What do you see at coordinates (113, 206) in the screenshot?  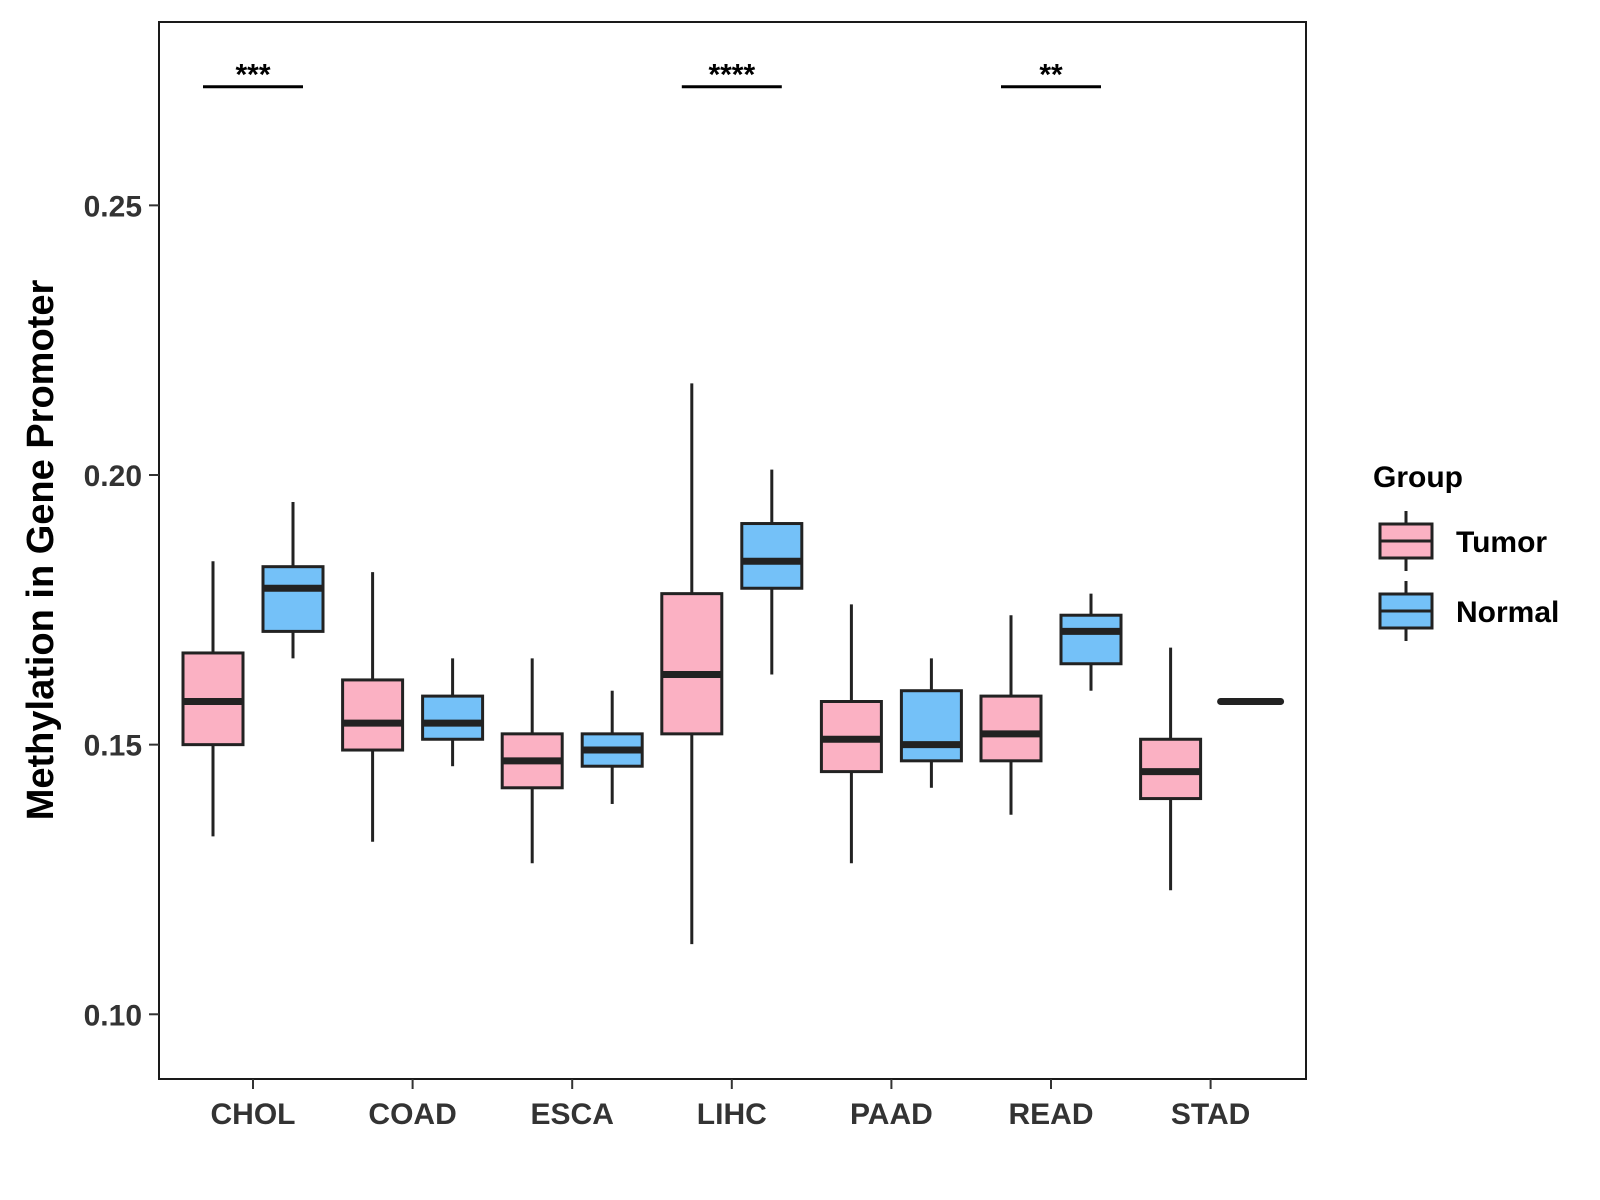 I see `y-tick-label: 0.25` at bounding box center [113, 206].